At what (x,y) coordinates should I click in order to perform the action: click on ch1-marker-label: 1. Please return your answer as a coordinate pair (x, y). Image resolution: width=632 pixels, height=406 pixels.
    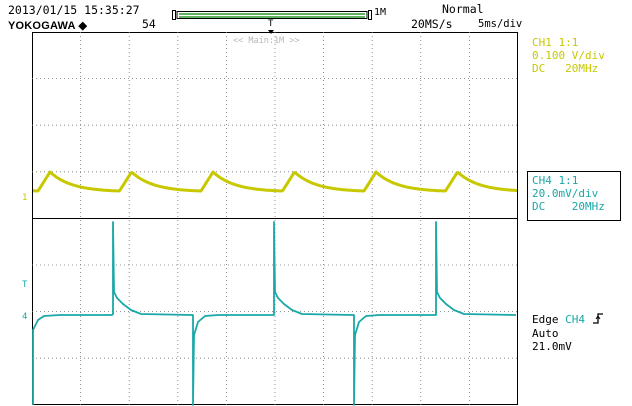
    Looking at the image, I should click on (25, 198).